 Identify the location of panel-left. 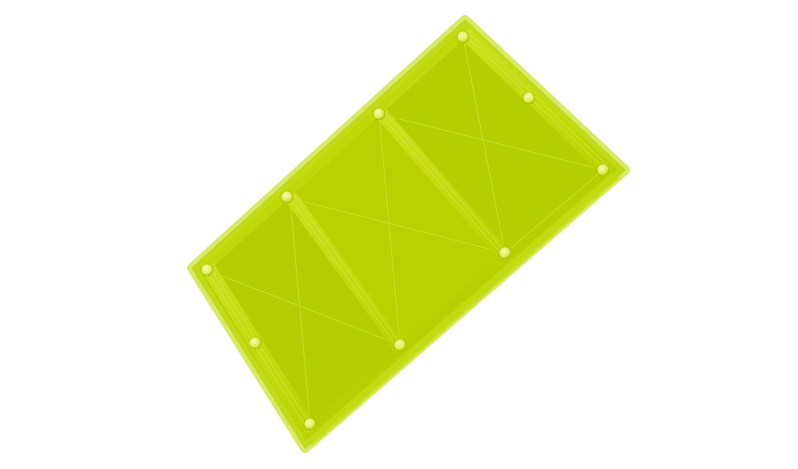
(303, 310).